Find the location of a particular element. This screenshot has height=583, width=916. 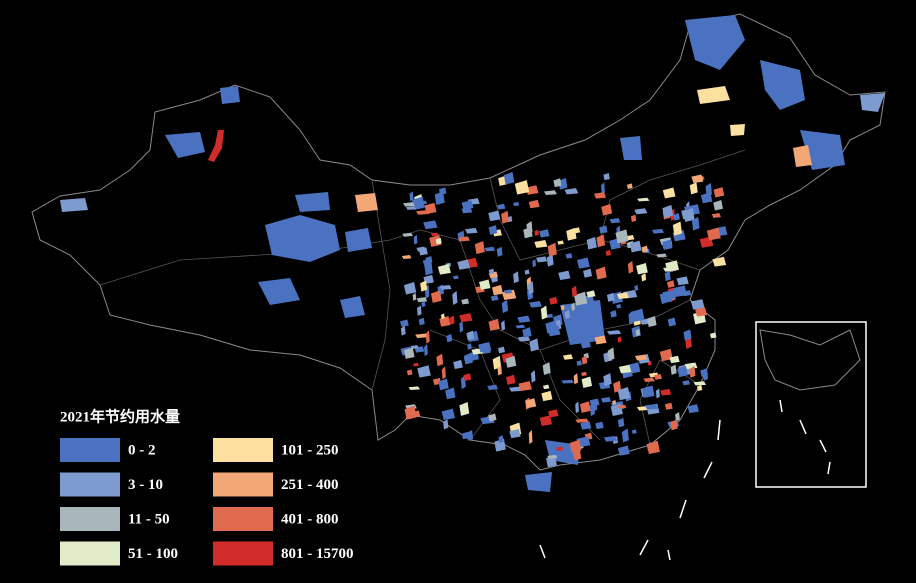

legend-title: 2021年节约用水量 is located at coordinates (120, 416).